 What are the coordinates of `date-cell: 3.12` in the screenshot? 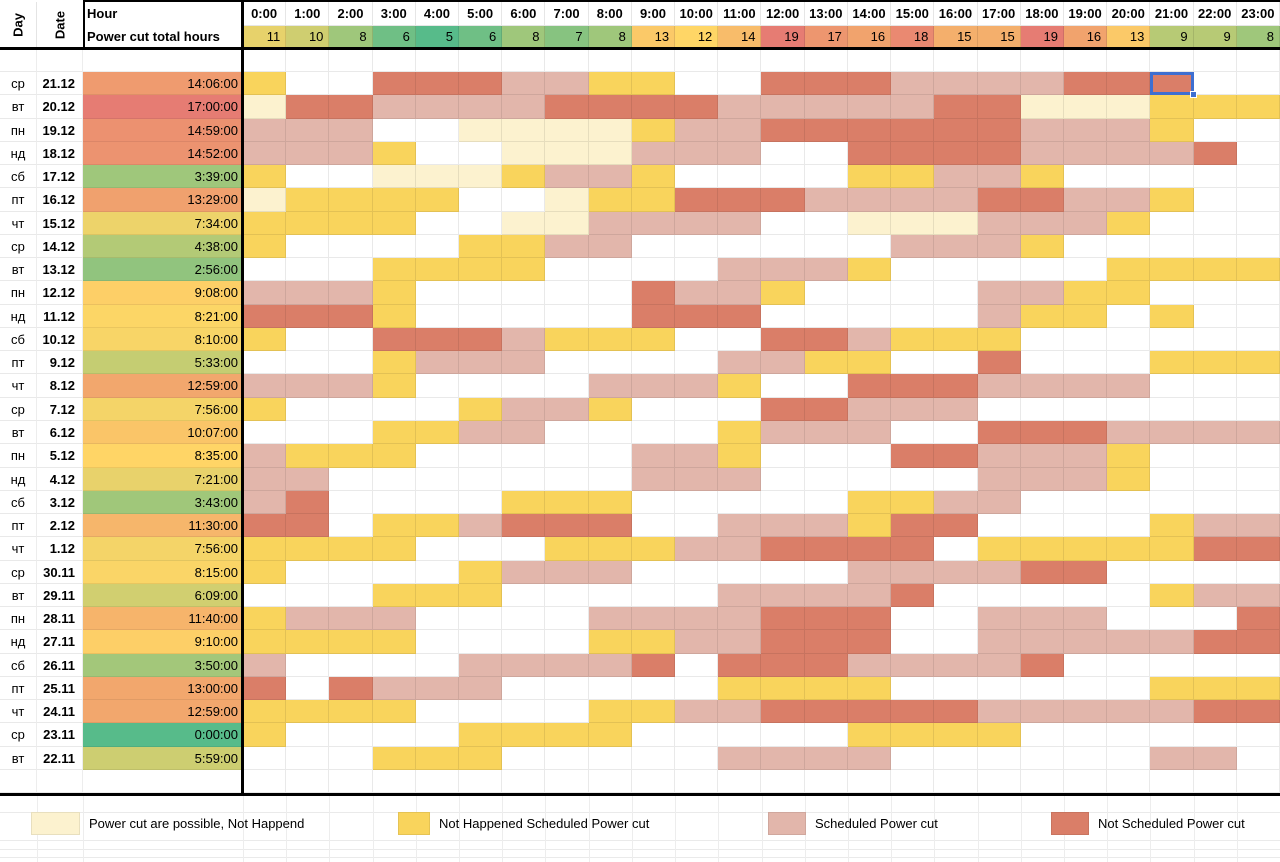 It's located at (60, 502).